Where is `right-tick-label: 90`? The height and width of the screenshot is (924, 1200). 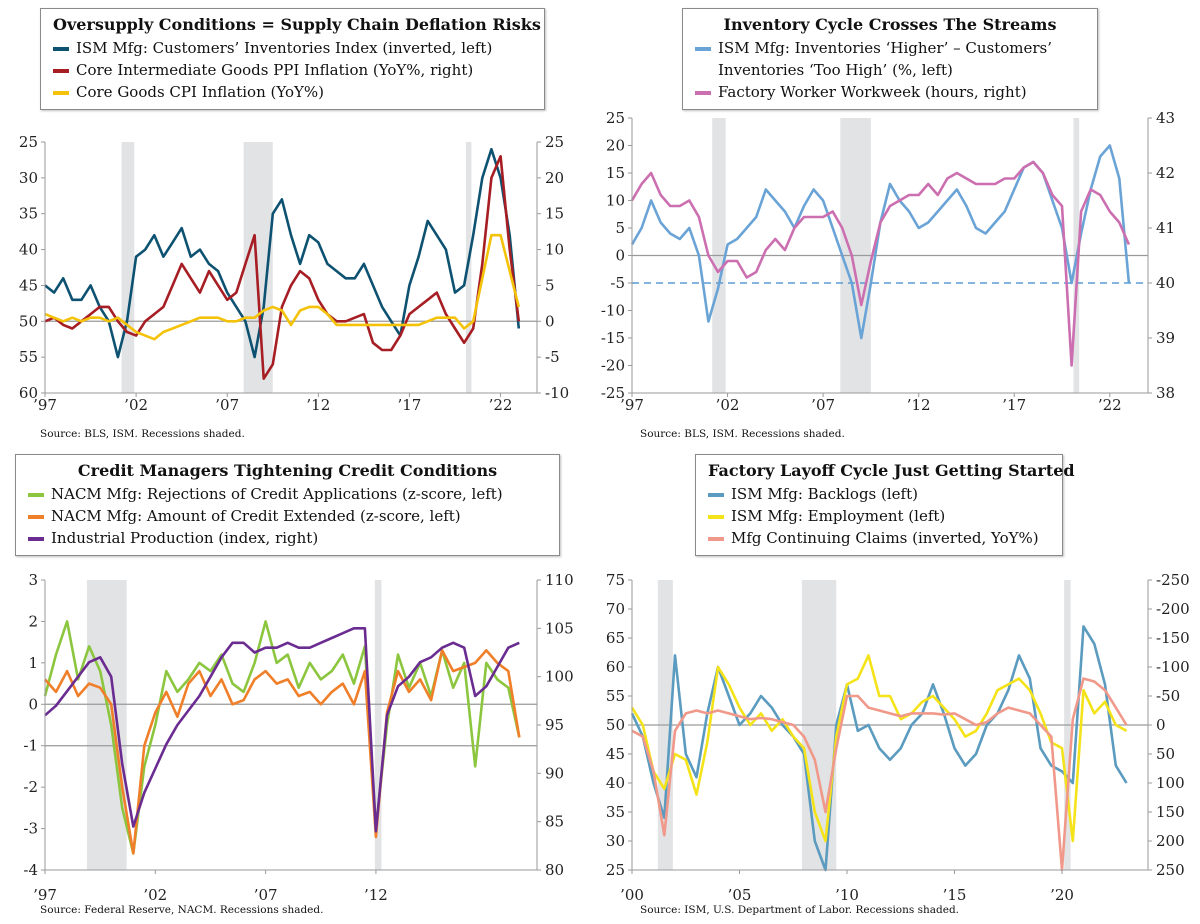
right-tick-label: 90 is located at coordinates (554, 773).